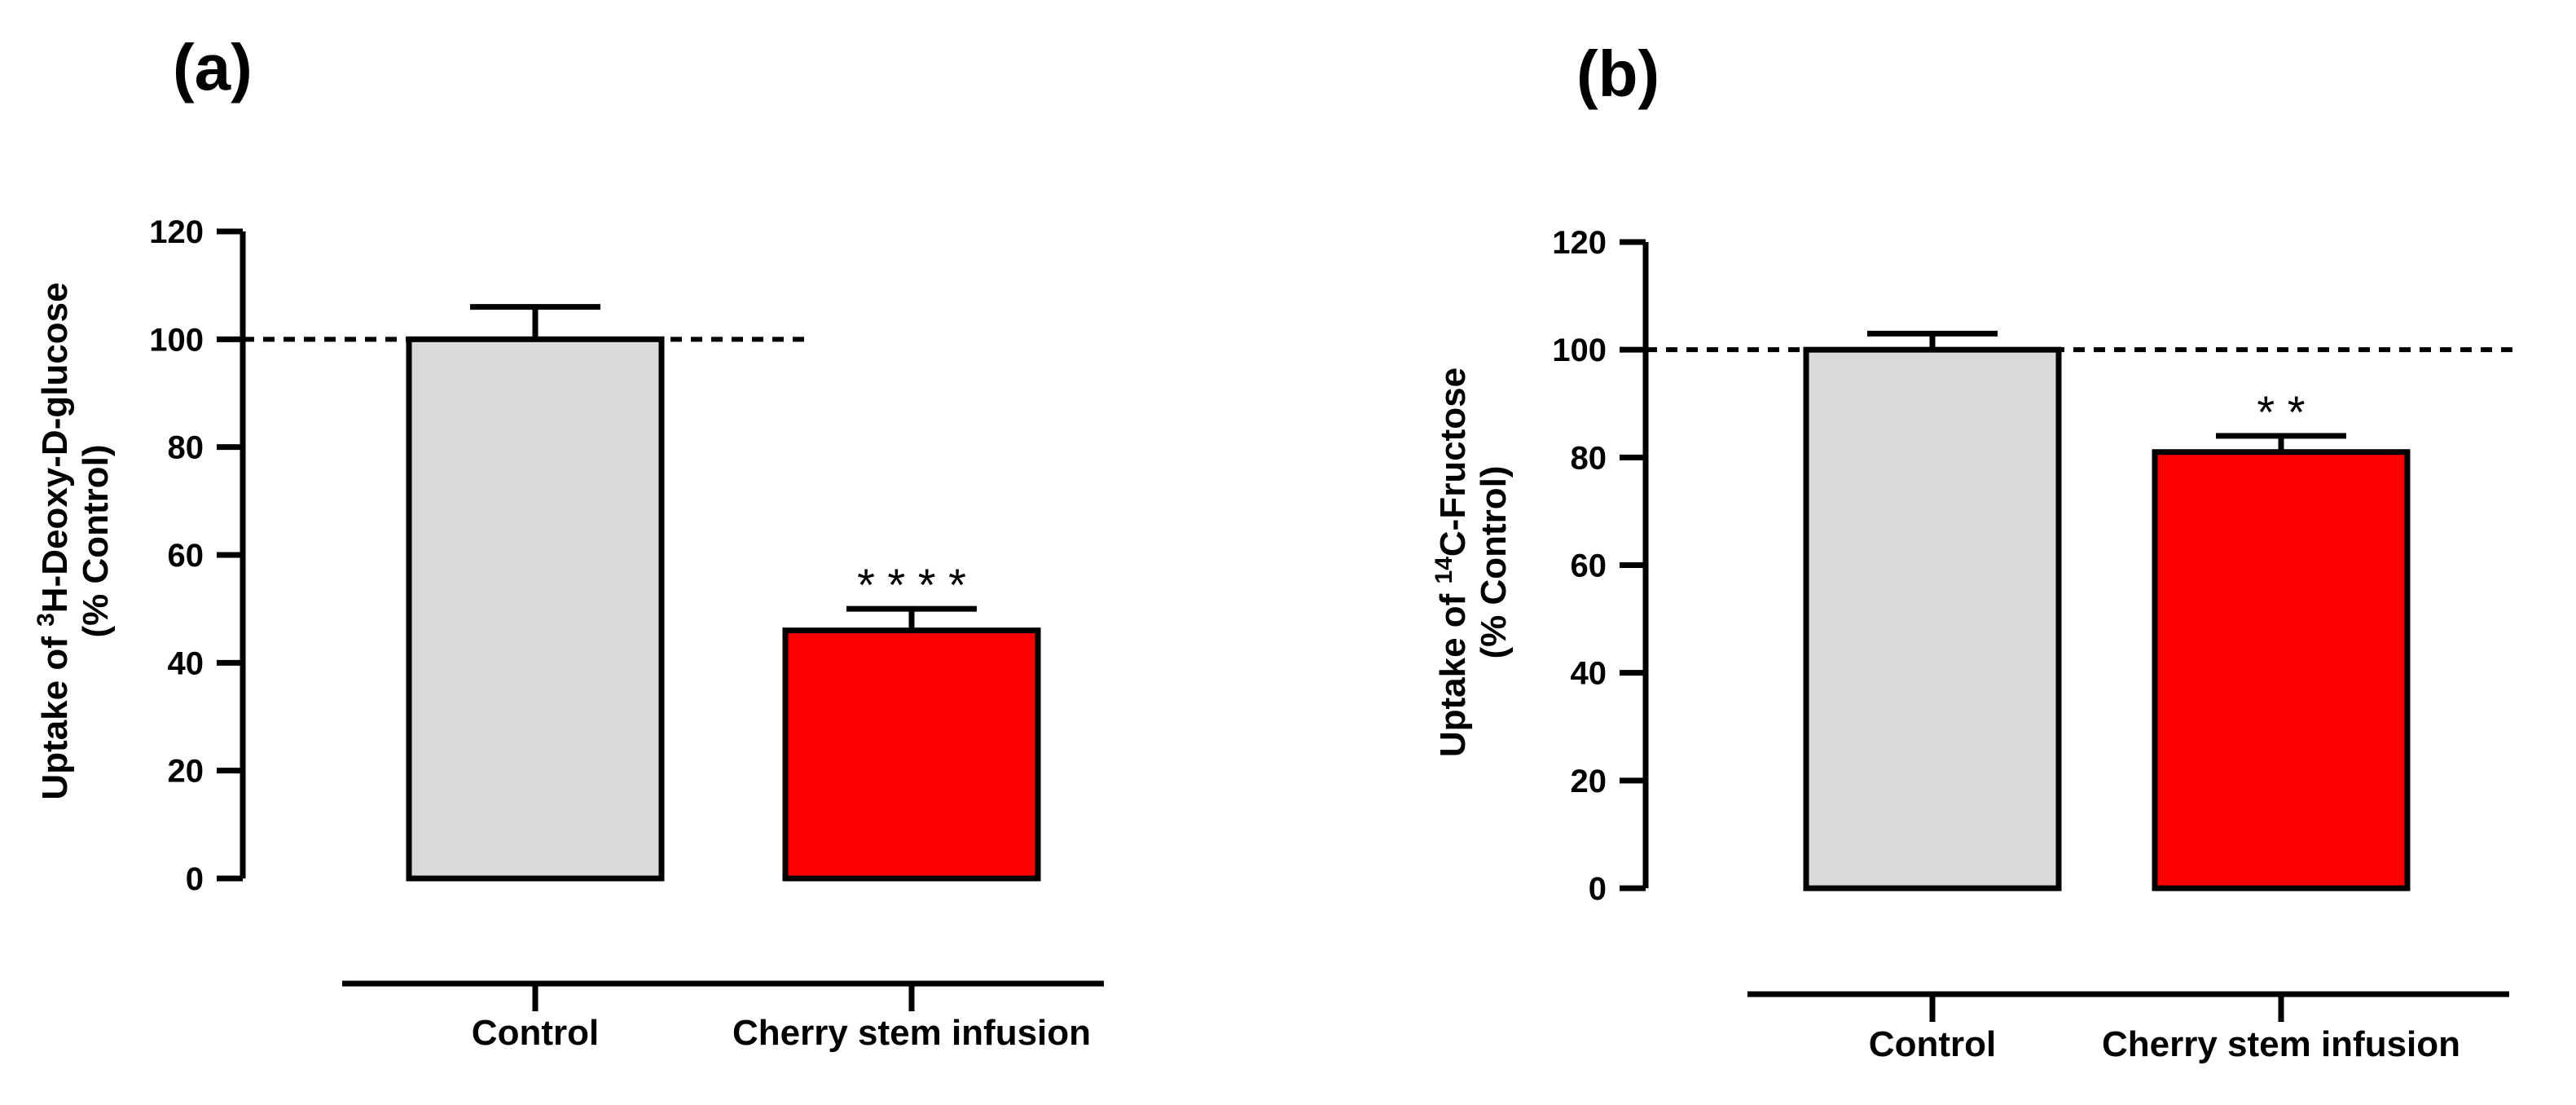 This screenshot has width=2576, height=1105. Describe the element at coordinates (1589, 674) in the screenshot. I see `panel-b-y-tick-label: 40` at that location.